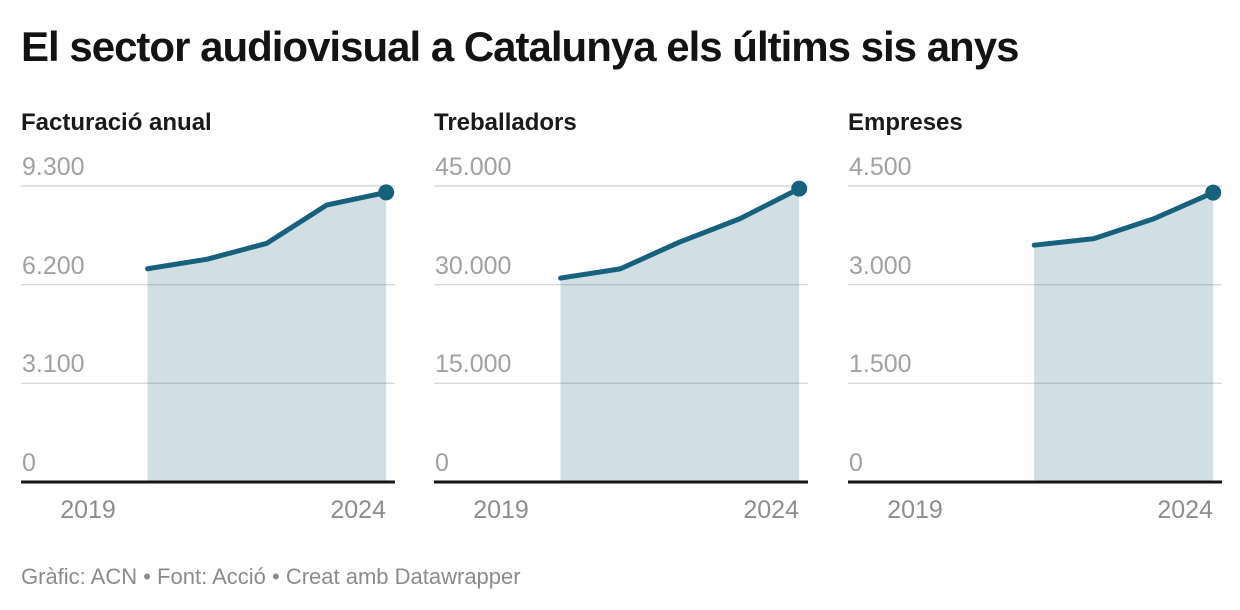 This screenshot has height=610, width=1240. Describe the element at coordinates (53, 364) in the screenshot. I see `y-tick-label: 3.100` at that location.